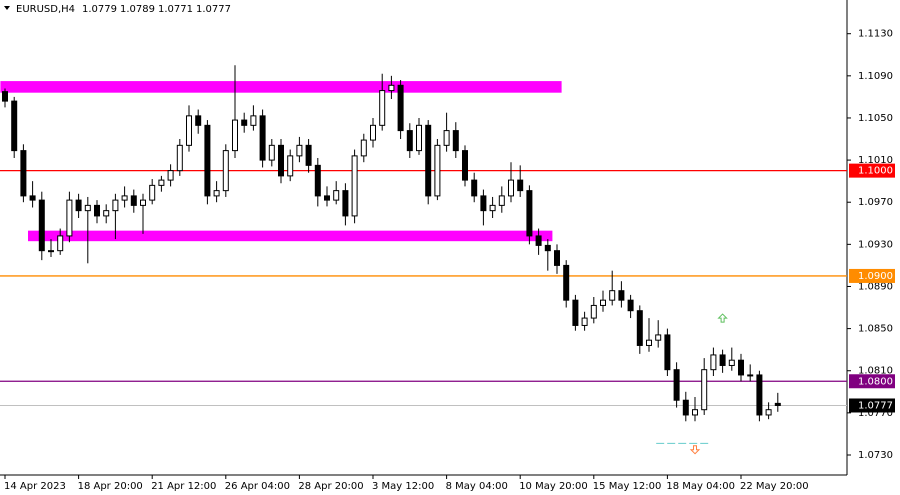  Describe the element at coordinates (477, 486) in the screenshot. I see `x-tick-label: 8 May 04:00` at that location.